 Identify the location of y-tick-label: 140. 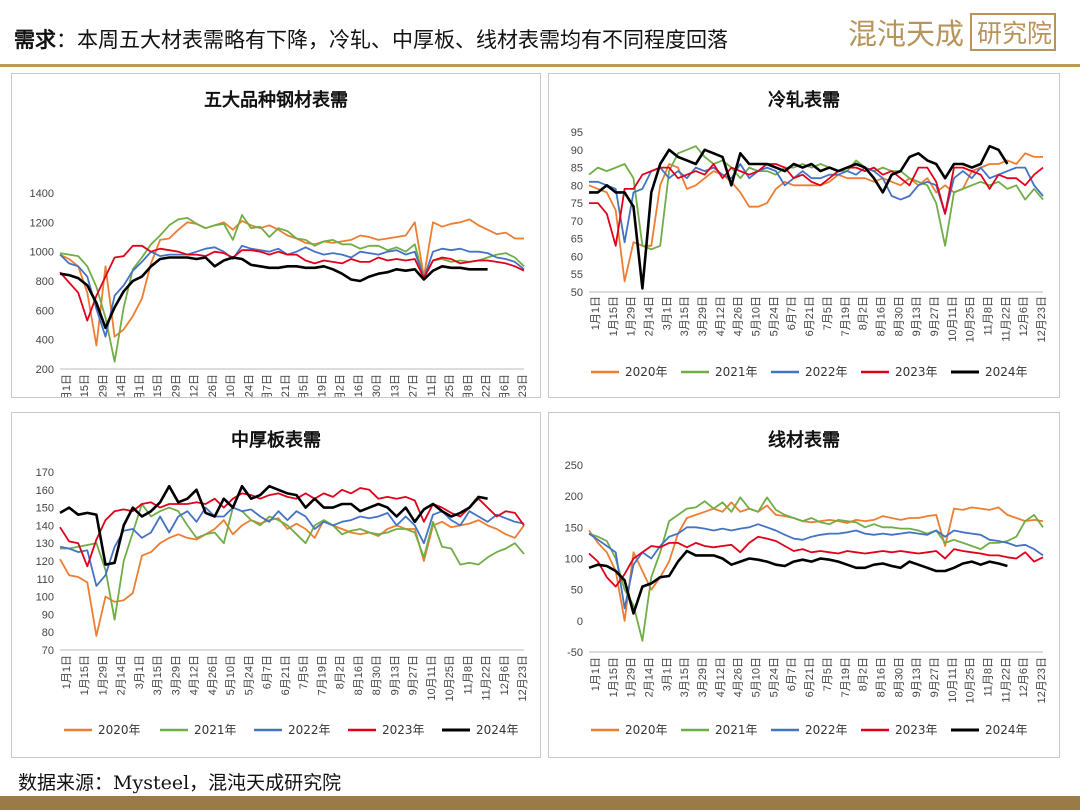
(45, 526).